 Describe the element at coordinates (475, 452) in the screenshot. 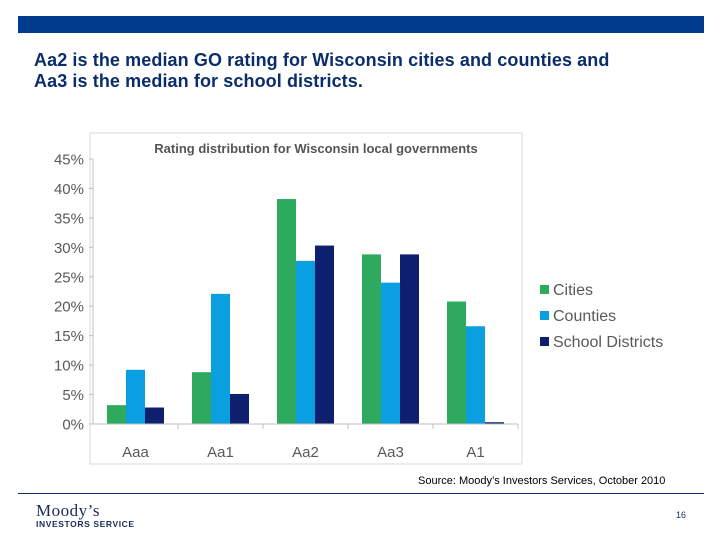

I see `x-tick-label: A1` at that location.